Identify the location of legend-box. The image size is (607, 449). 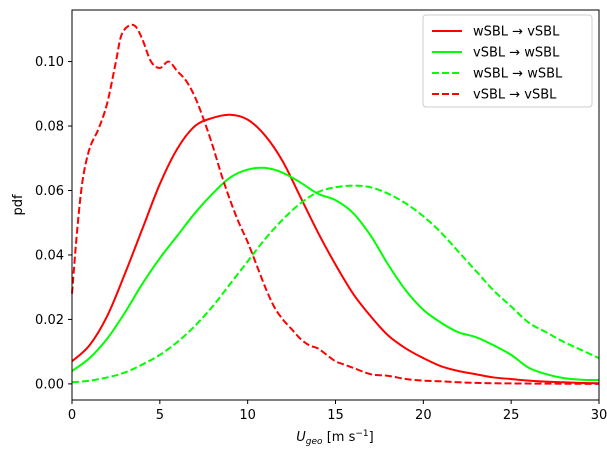
(507, 61).